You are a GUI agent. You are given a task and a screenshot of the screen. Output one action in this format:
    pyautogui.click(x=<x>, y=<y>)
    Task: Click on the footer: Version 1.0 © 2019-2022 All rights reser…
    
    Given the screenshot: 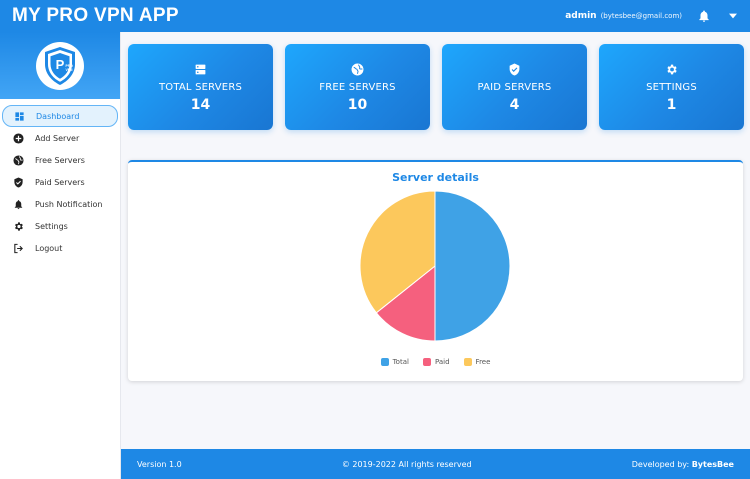 What is the action you would take?
    pyautogui.click(x=435, y=464)
    